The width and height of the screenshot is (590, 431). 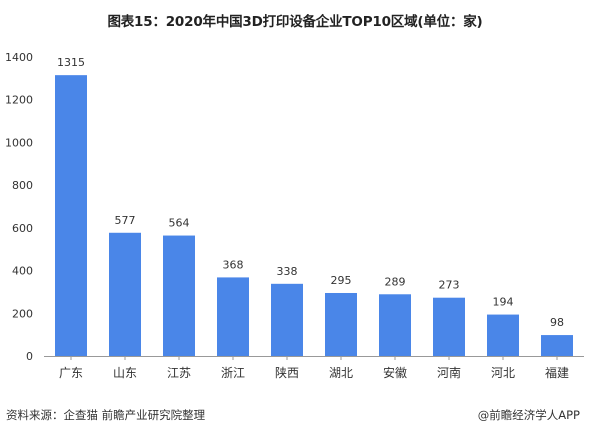 I want to click on x-tick-label: 广东, so click(x=71, y=373).